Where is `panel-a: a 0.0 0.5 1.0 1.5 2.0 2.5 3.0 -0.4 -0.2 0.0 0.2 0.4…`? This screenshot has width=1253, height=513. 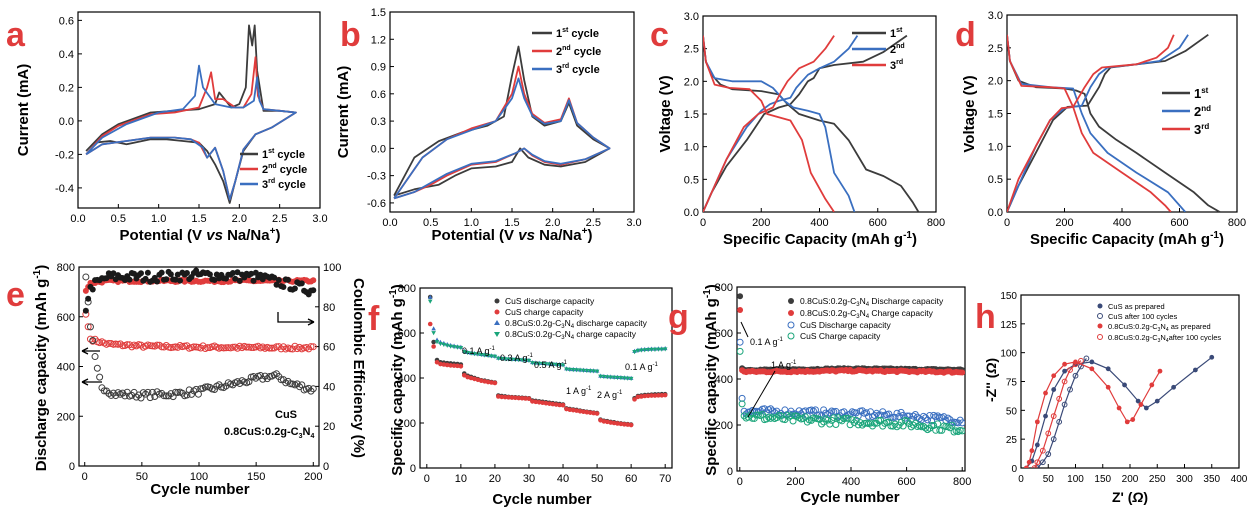 panel-a: a 0.0 0.5 1.0 1.5 2.0 2.5 3.0 -0.4 -0.2 0.0 0.2 0.4… is located at coordinates (167, 127).